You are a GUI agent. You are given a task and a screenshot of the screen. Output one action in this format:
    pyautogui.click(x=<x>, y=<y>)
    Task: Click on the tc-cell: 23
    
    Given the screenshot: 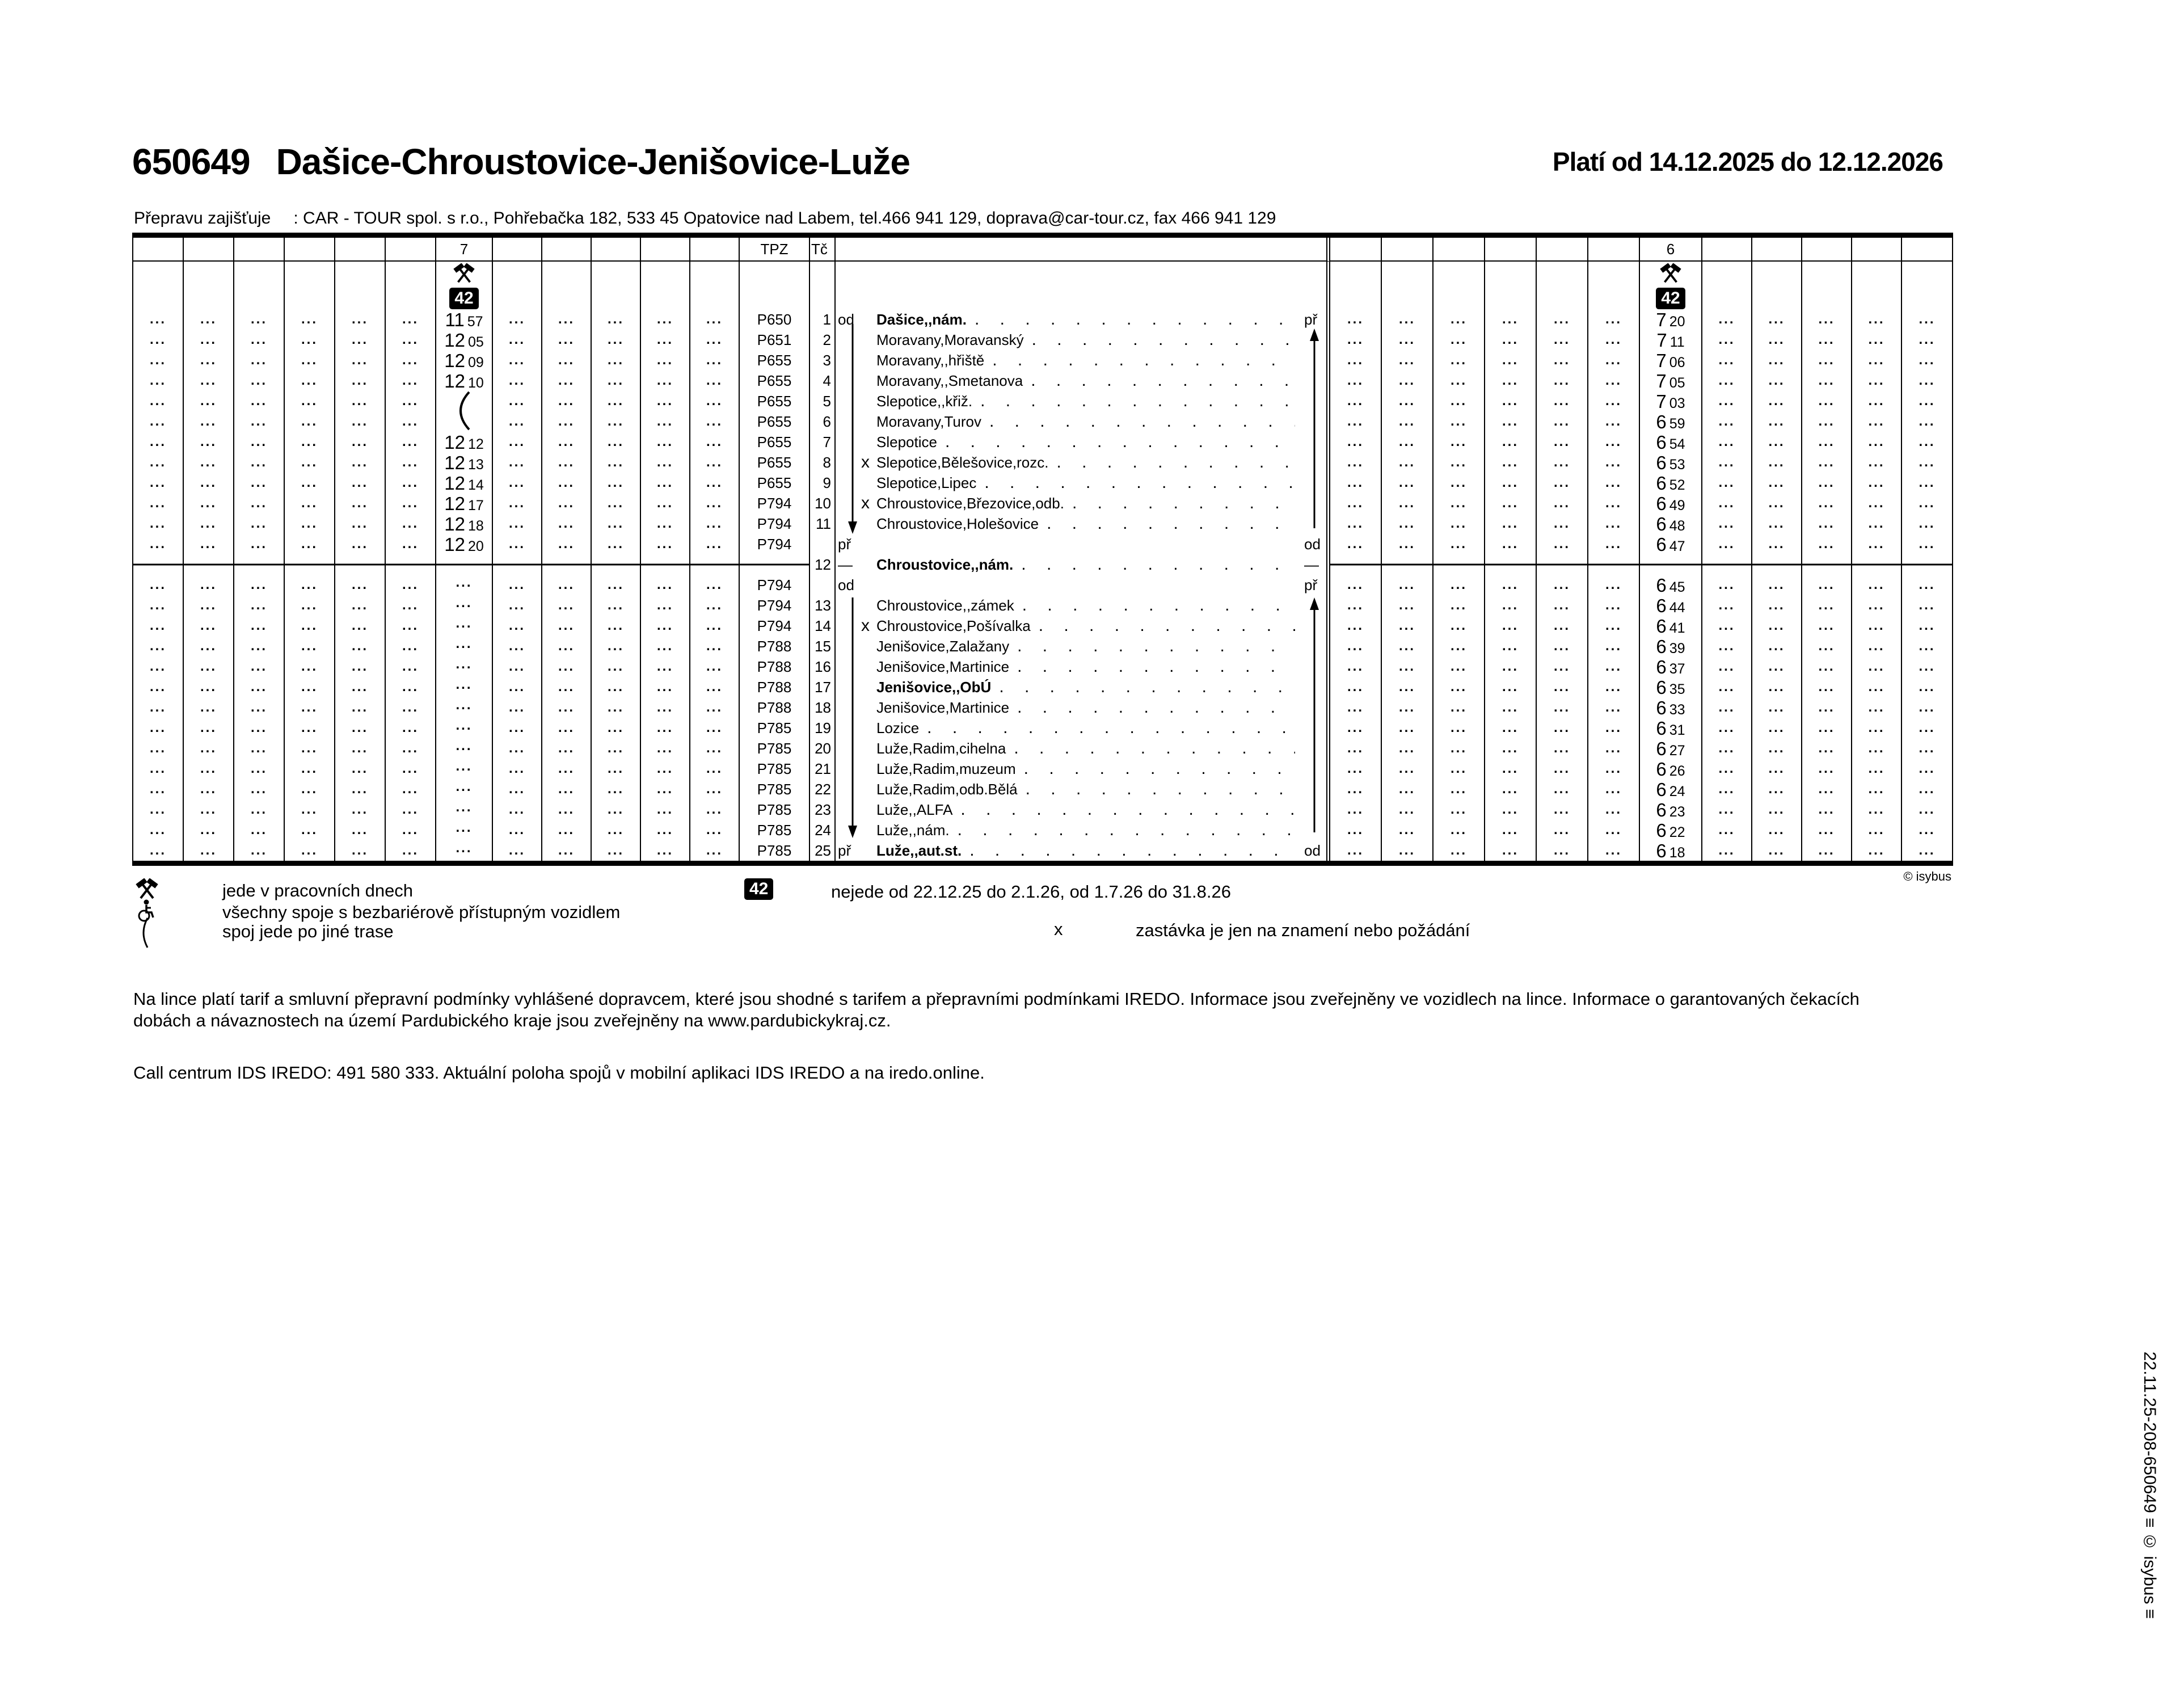 What is the action you would take?
    pyautogui.click(x=823, y=809)
    